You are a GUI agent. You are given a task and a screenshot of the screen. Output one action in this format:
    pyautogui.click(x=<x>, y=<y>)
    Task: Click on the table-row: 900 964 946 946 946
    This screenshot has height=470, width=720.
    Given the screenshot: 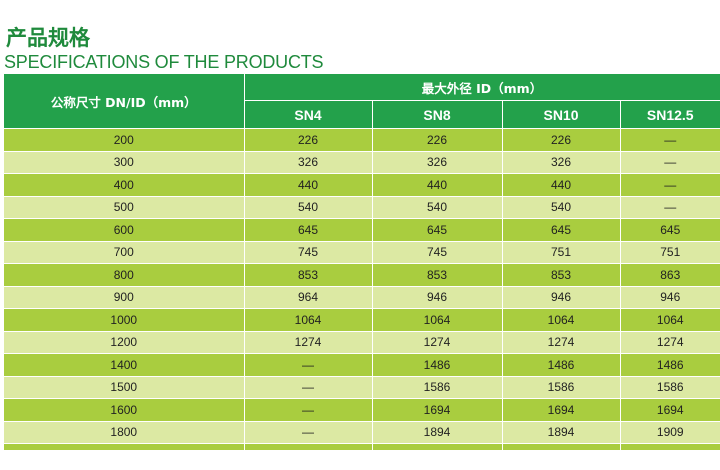 What is the action you would take?
    pyautogui.click(x=362, y=297)
    